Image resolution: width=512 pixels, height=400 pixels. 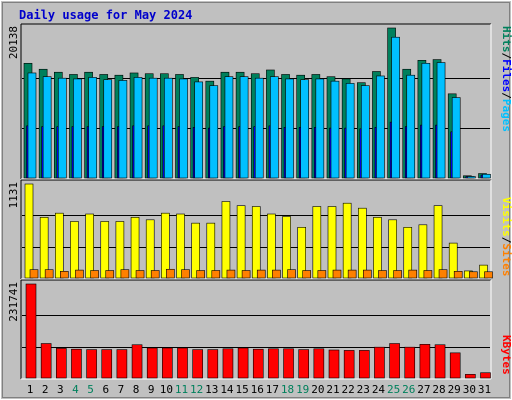 I want to click on x-tick-label-day-21: 21, so click(x=332, y=389).